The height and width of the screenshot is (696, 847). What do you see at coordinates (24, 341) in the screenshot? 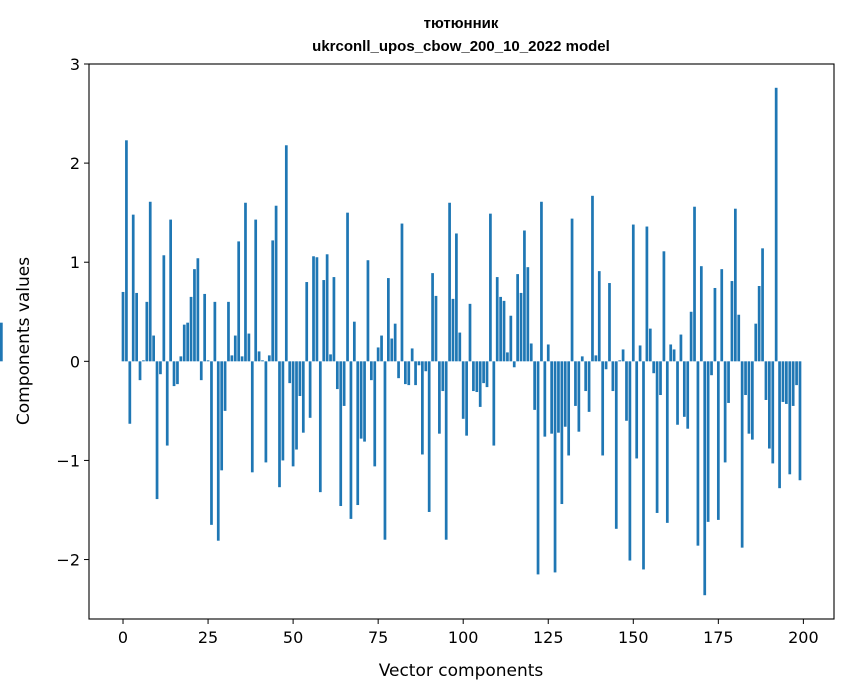
I see `y-axis-label: Components values` at bounding box center [24, 341].